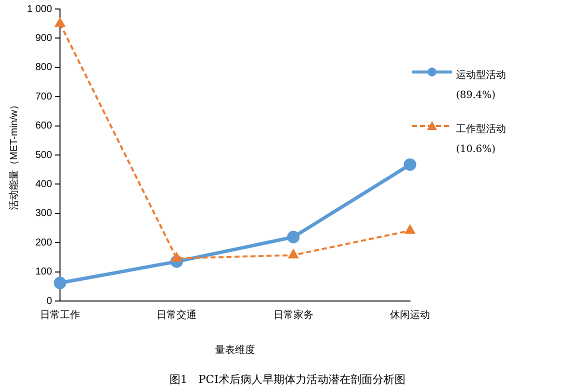 The image size is (575, 392). What do you see at coordinates (49, 301) in the screenshot?
I see `y-tick-label: 0` at bounding box center [49, 301].